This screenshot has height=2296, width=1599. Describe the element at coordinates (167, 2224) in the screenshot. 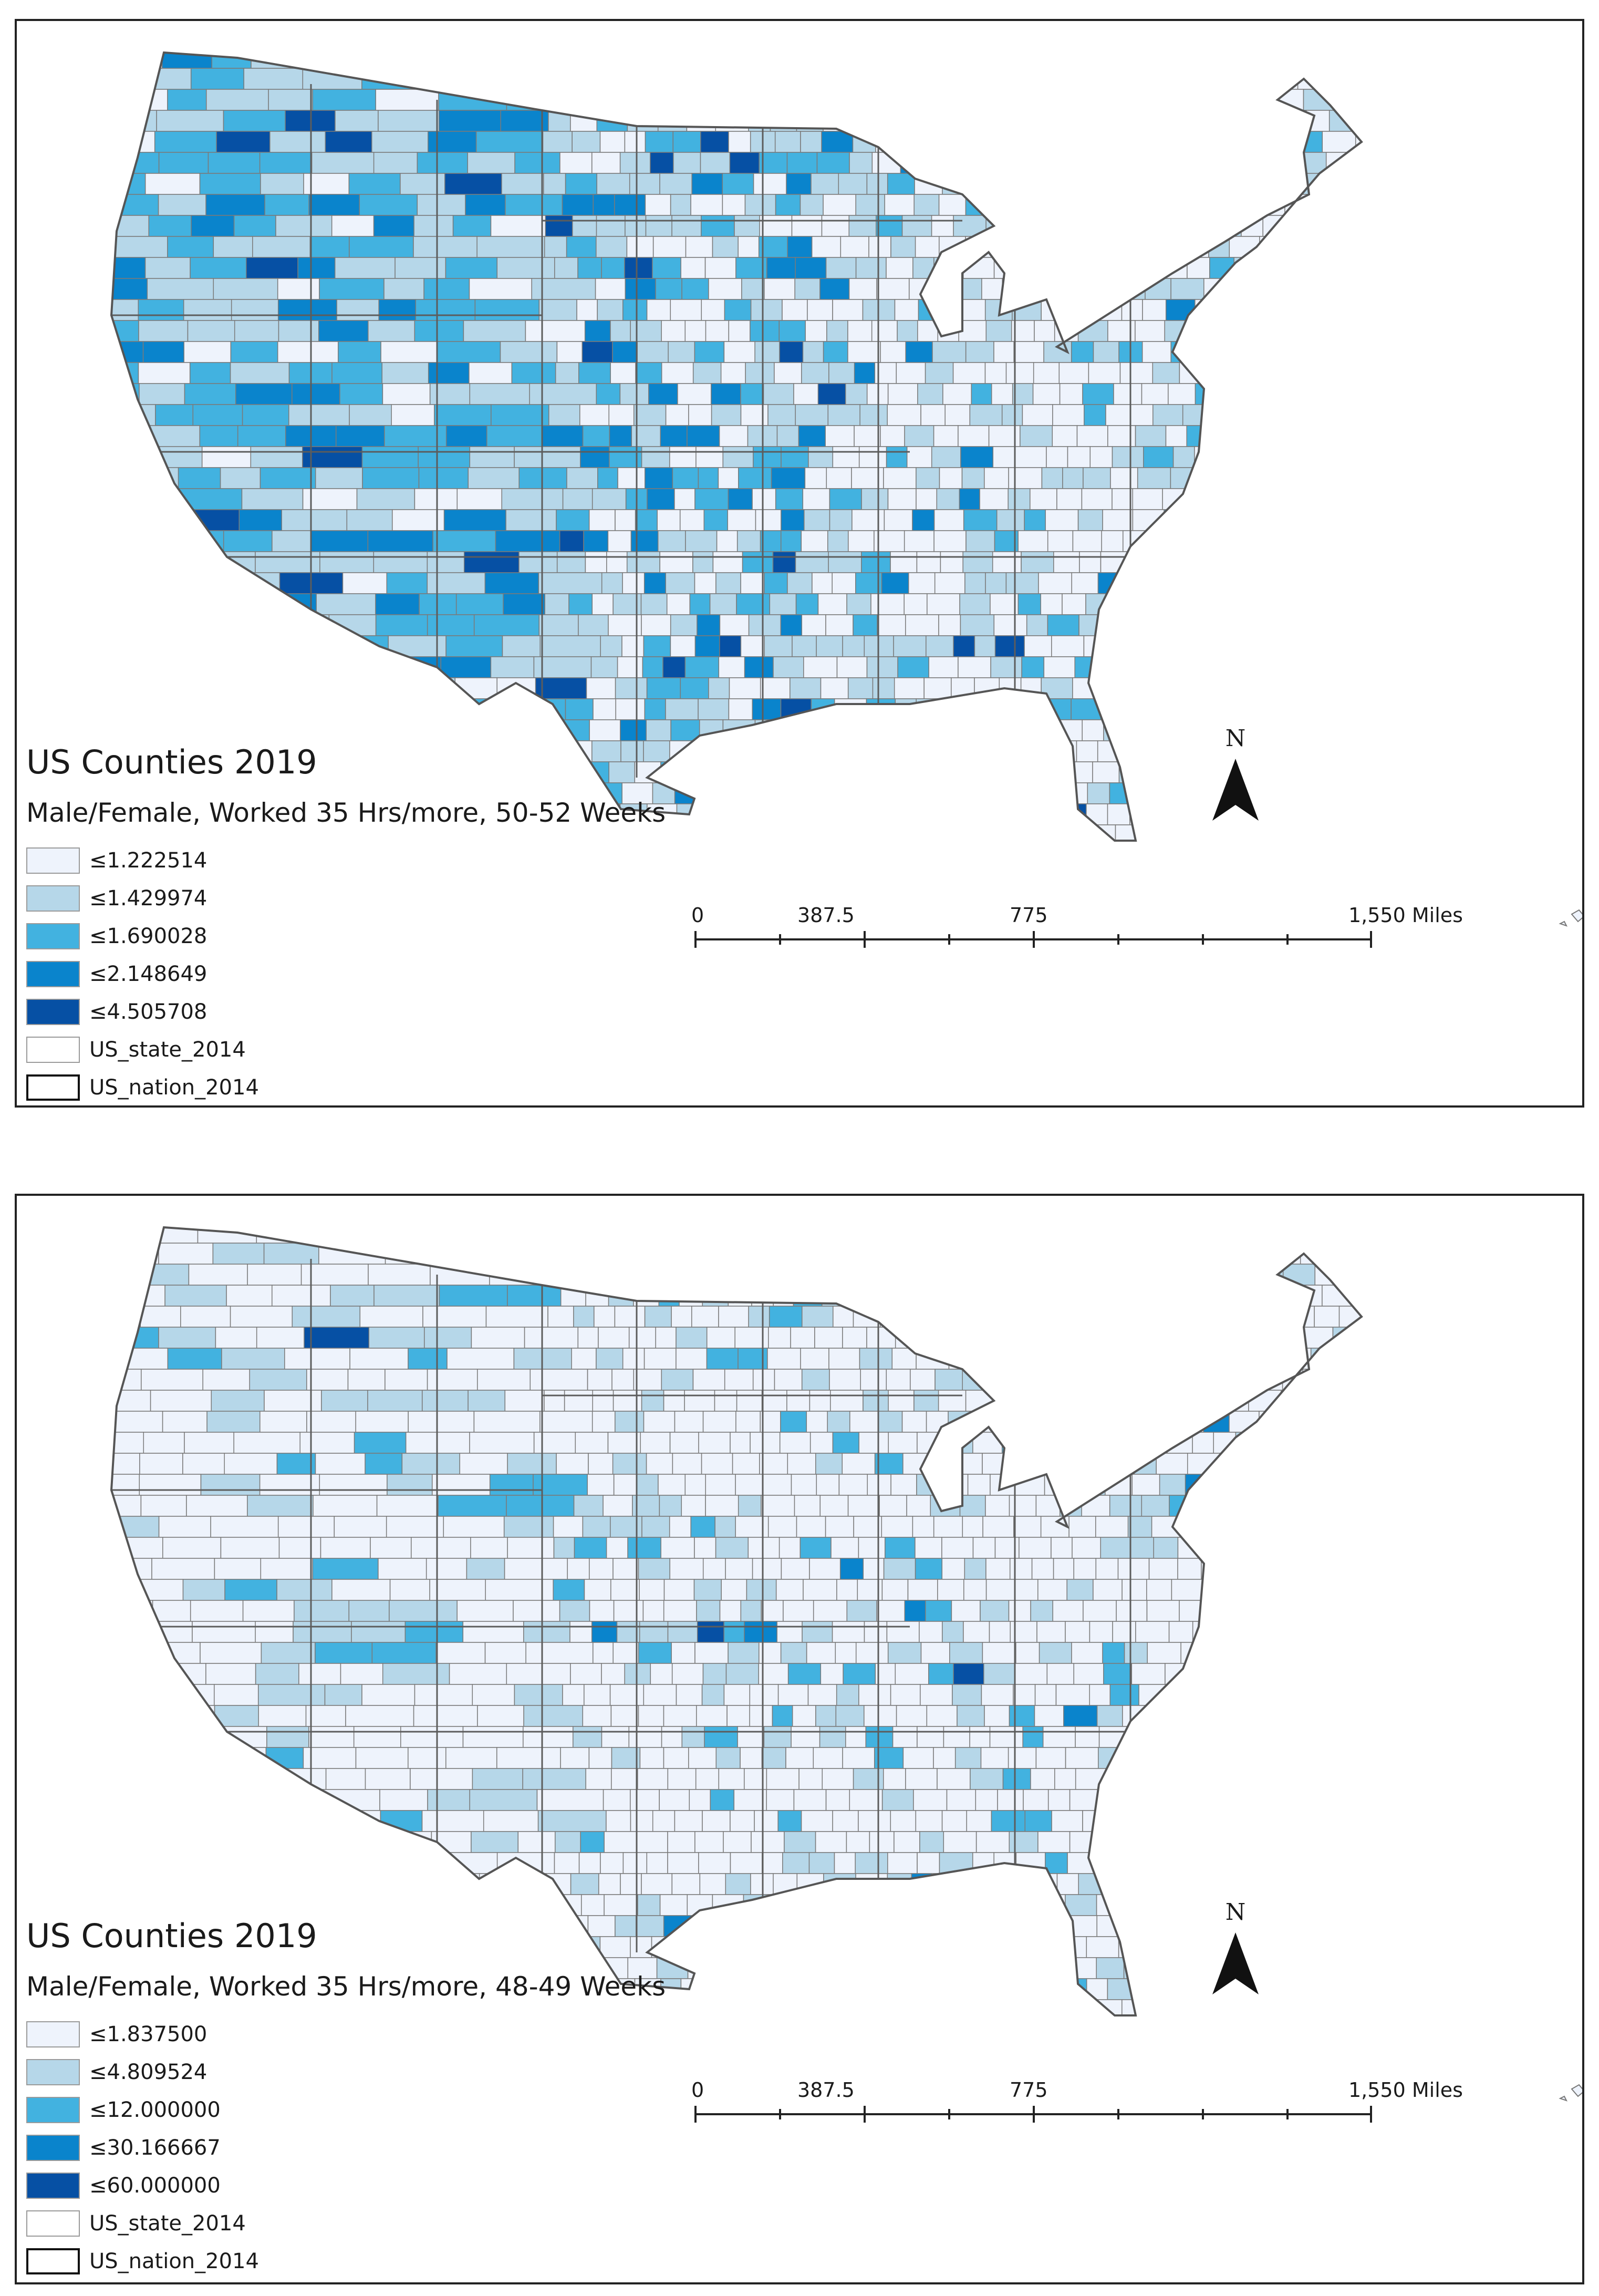

I see `legend-label: US_state_2014` at that location.